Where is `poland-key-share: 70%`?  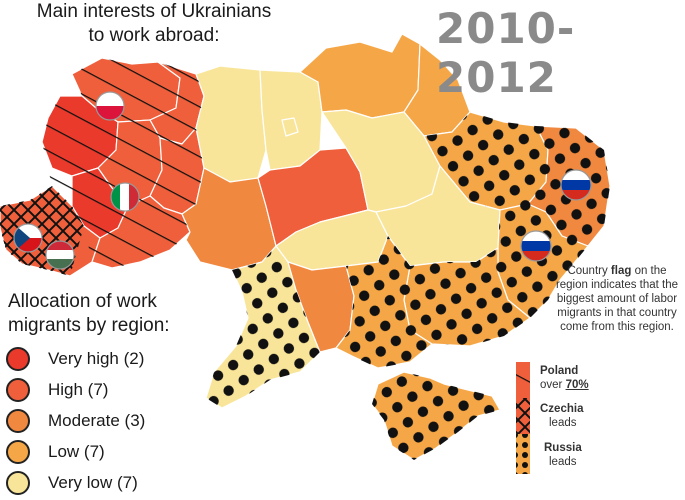 poland-key-share: 70% is located at coordinates (577, 385).